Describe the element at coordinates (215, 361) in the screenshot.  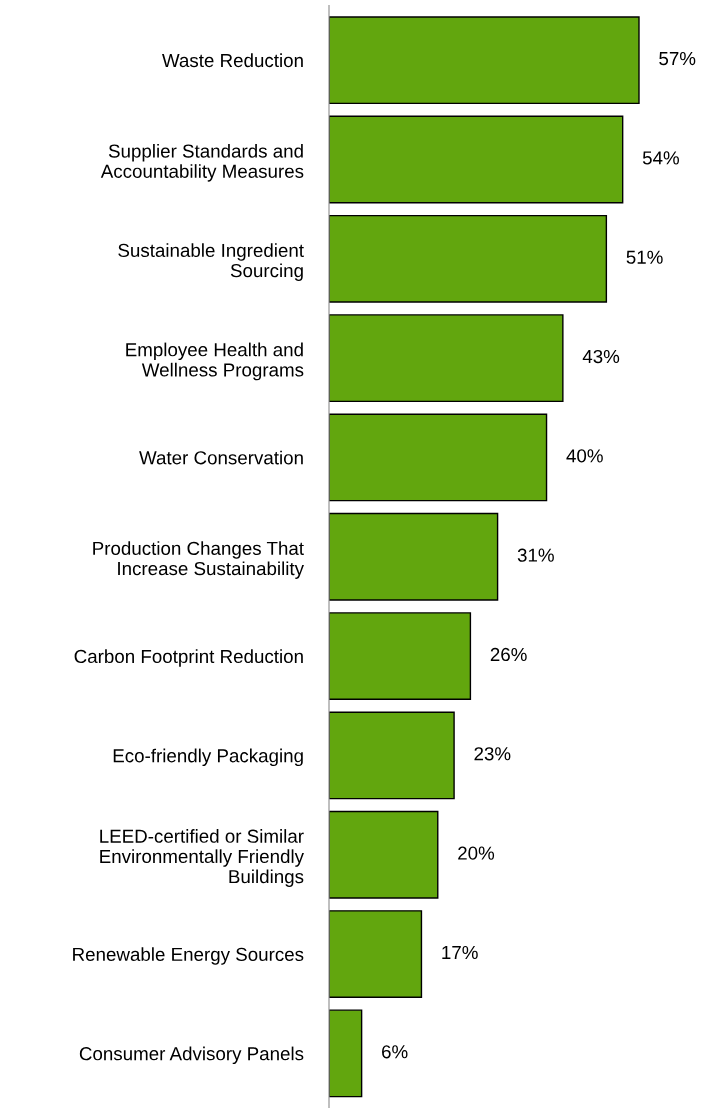
I see `y-tick-label: Employee Health and Wellness Programs` at that location.